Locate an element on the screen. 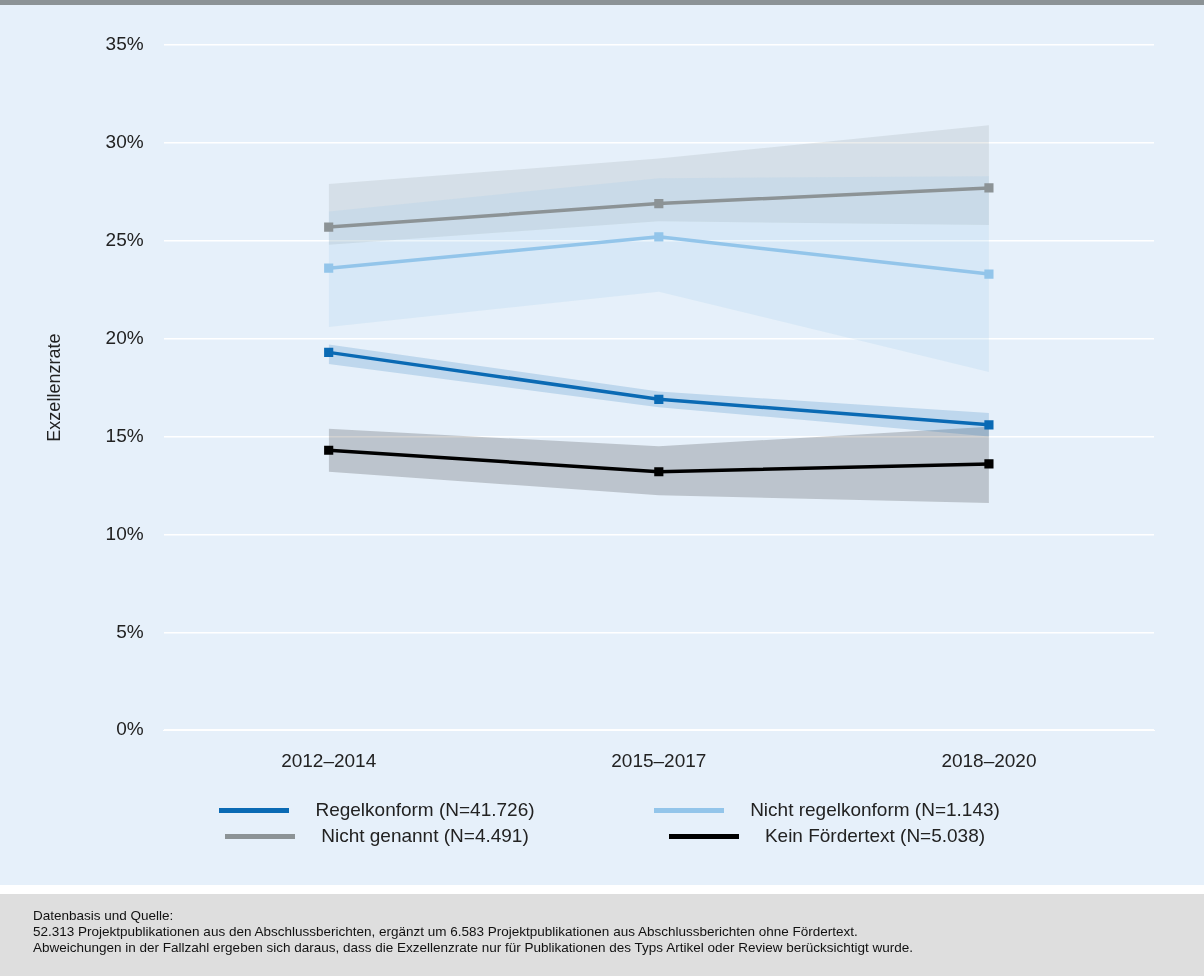 This screenshot has height=976, width=1204. y-tick-label: 0% is located at coordinates (130, 729).